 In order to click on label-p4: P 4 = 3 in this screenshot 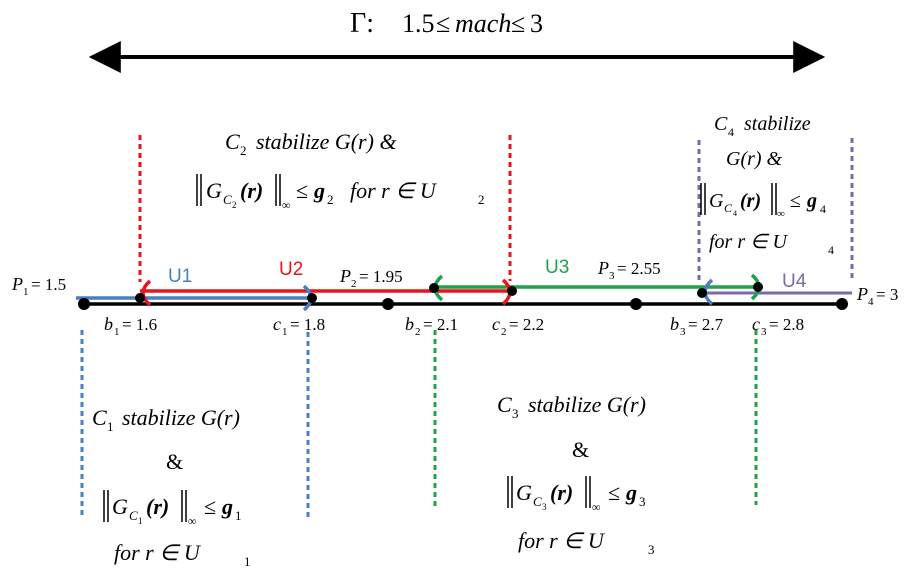, I will do `click(877, 296)`.